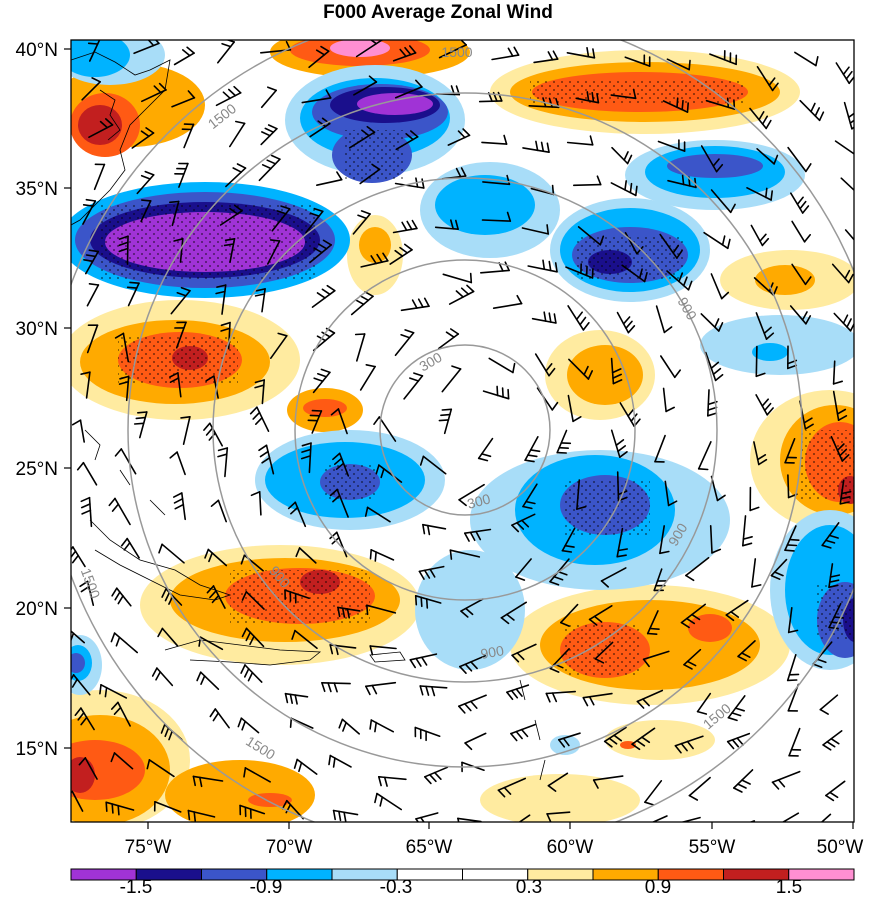 The image size is (877, 905). What do you see at coordinates (37, 749) in the screenshot?
I see `lat-label: 15°N` at bounding box center [37, 749].